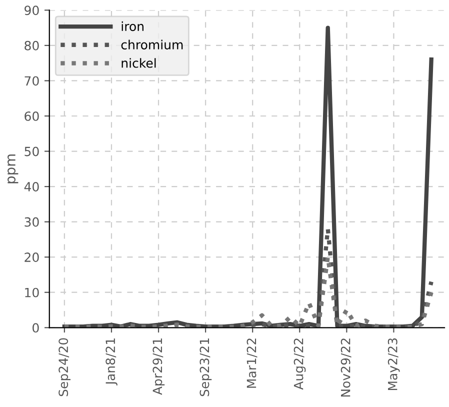  What do you see at coordinates (31, 257) in the screenshot?
I see `y-tick-label: 20` at bounding box center [31, 257].